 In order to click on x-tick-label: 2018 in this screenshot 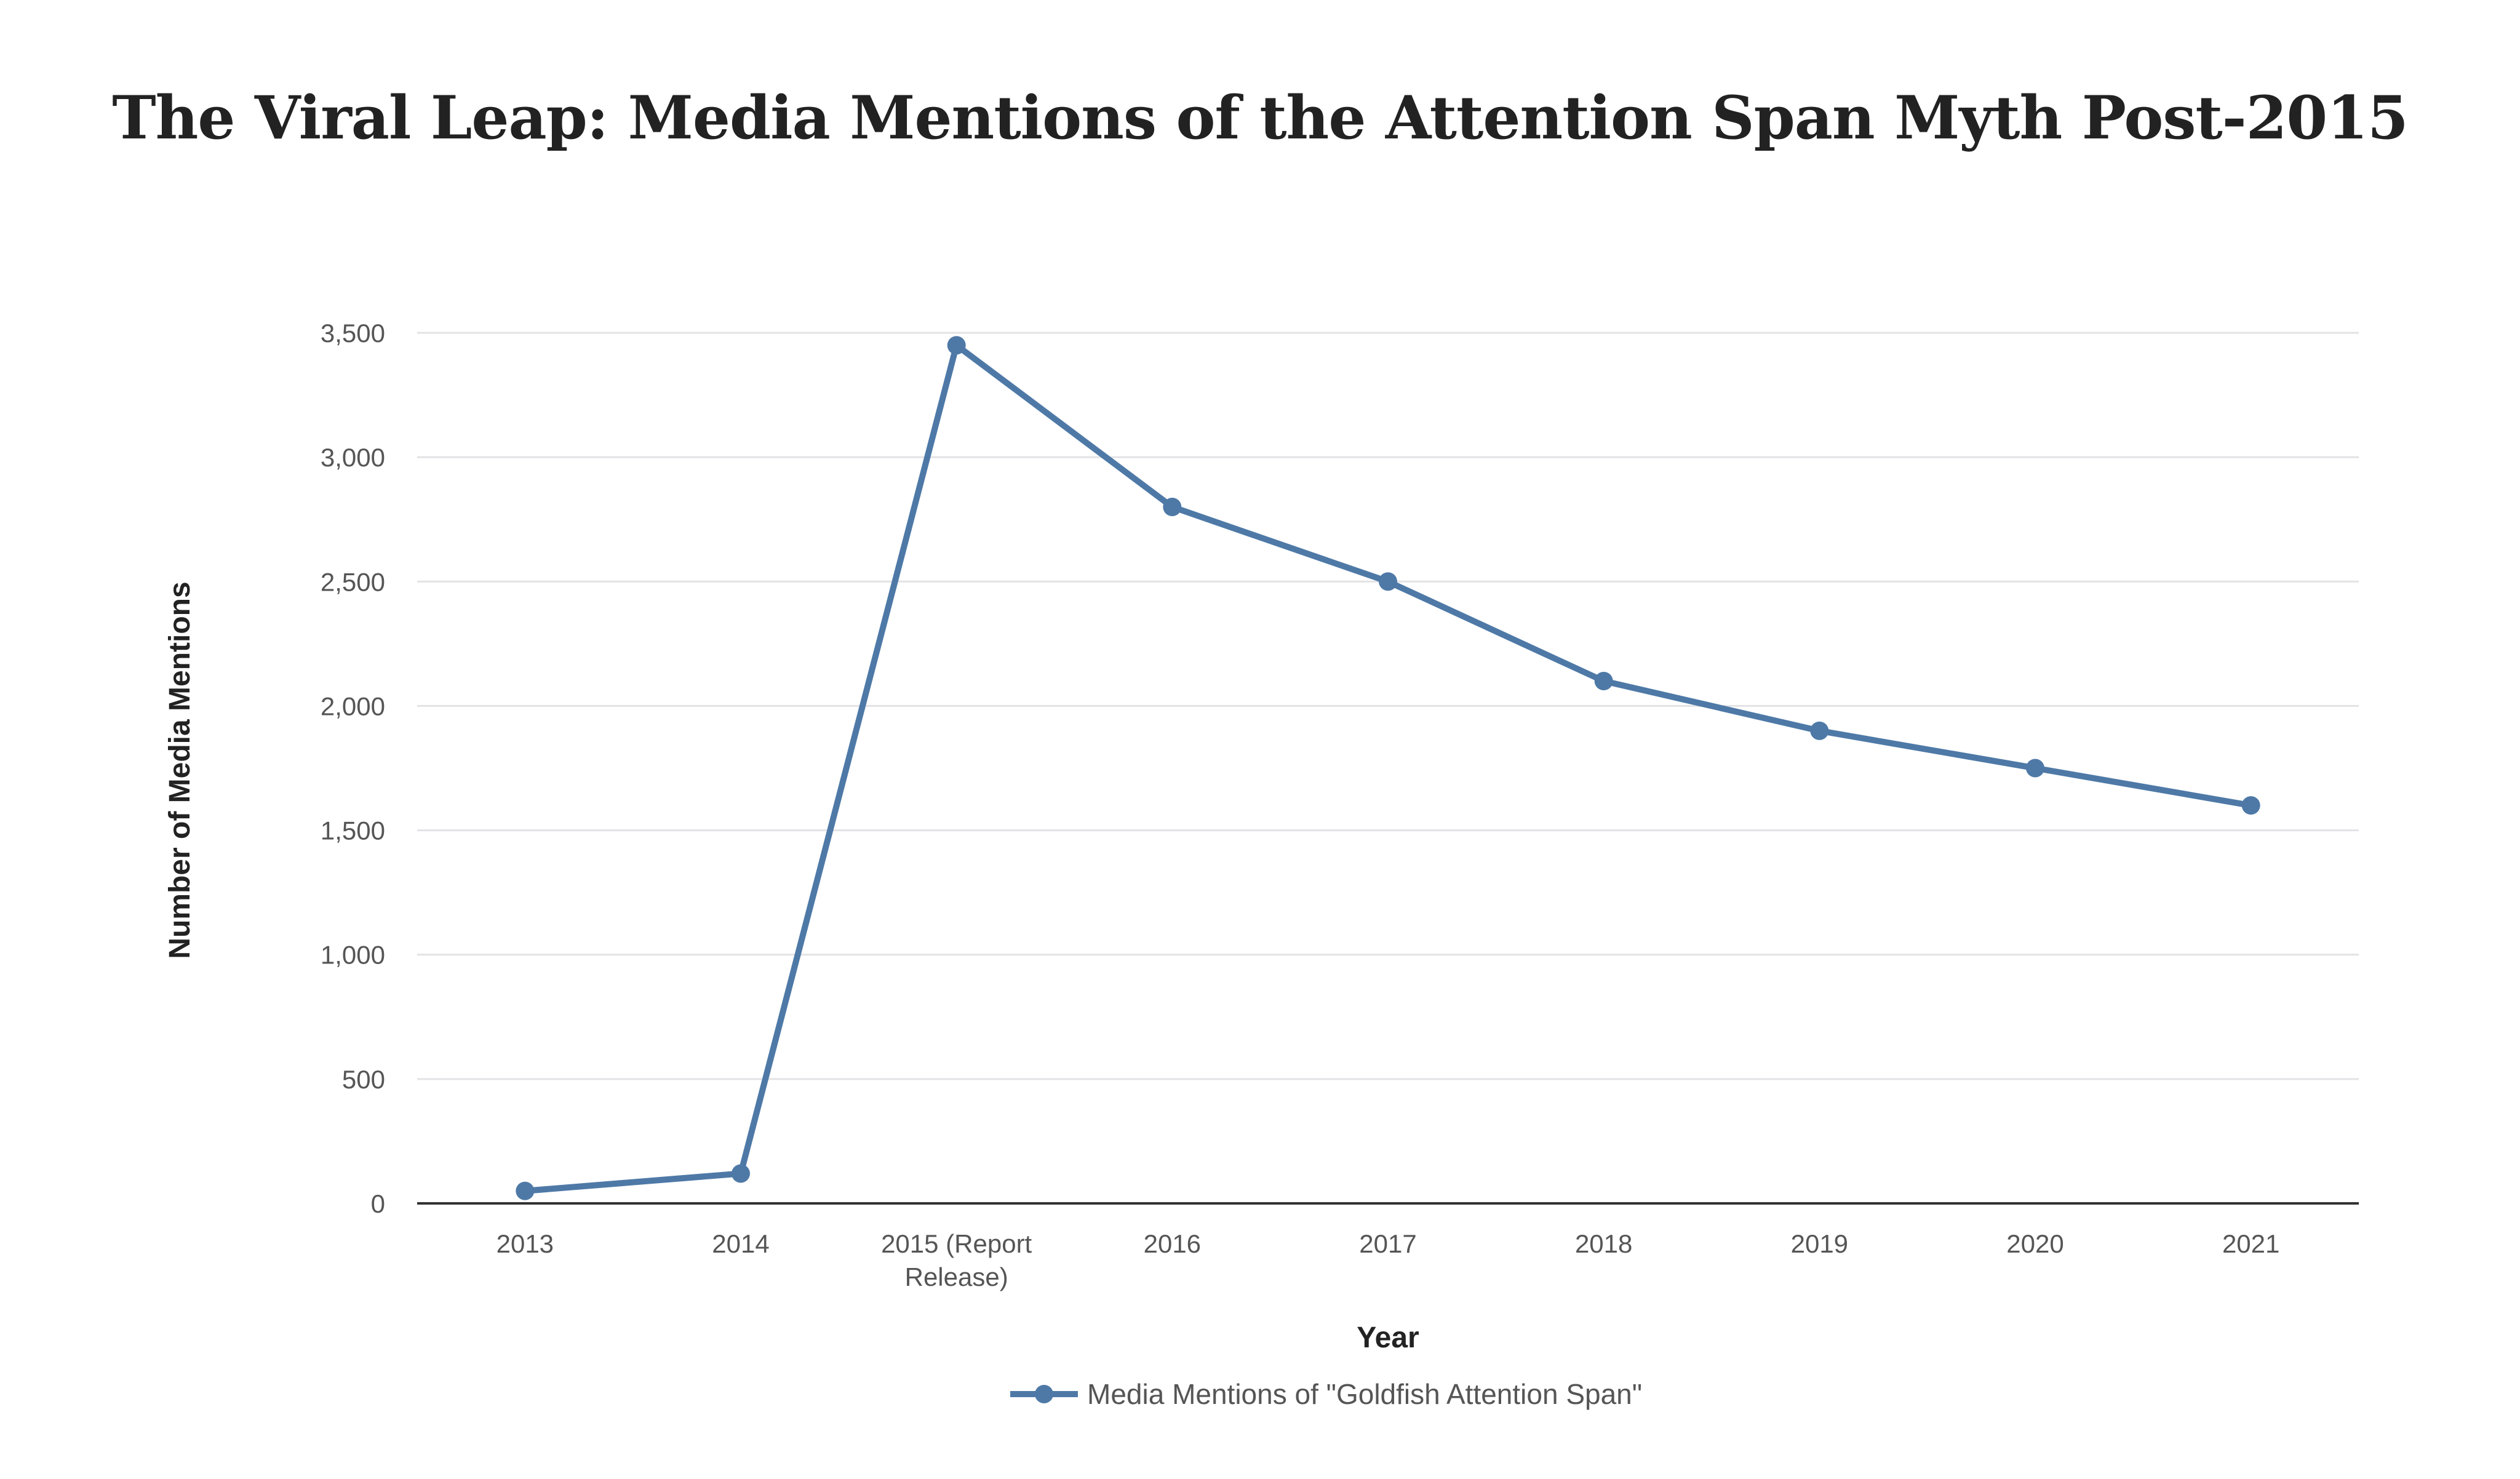, I will do `click(1603, 1243)`.